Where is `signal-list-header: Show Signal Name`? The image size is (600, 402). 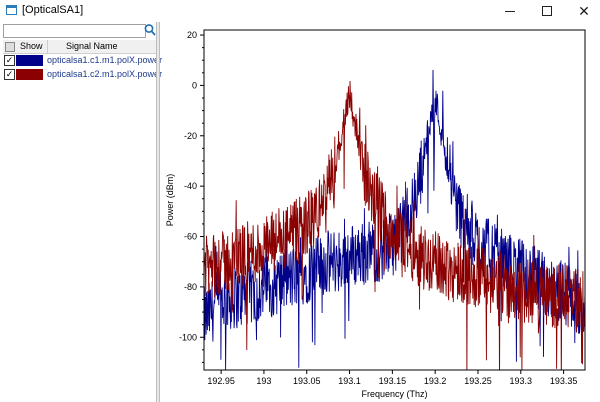
signal-list-header: Show Signal Name is located at coordinates (79, 47).